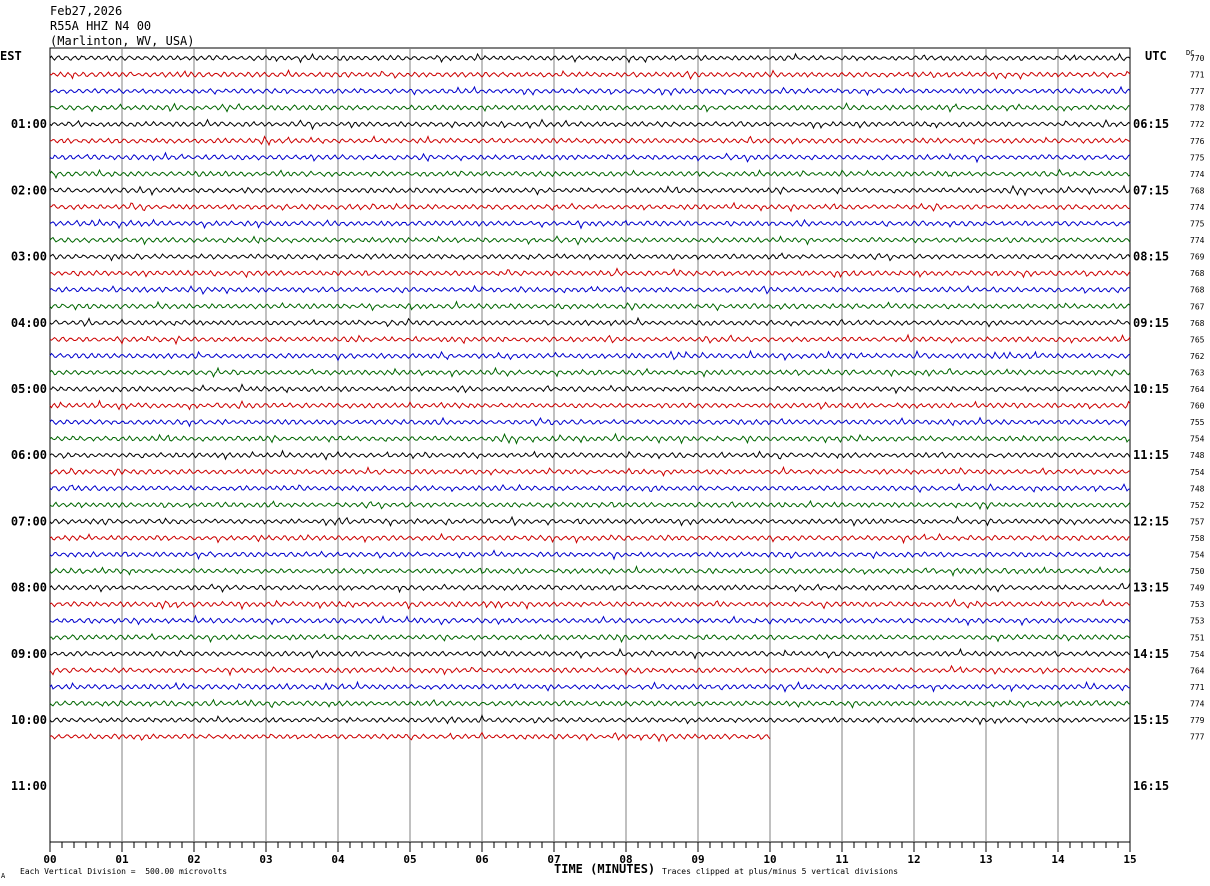 The width and height of the screenshot is (1210, 886). What do you see at coordinates (1151, 124) in the screenshot?
I see `right-hour-label: 06:15` at bounding box center [1151, 124].